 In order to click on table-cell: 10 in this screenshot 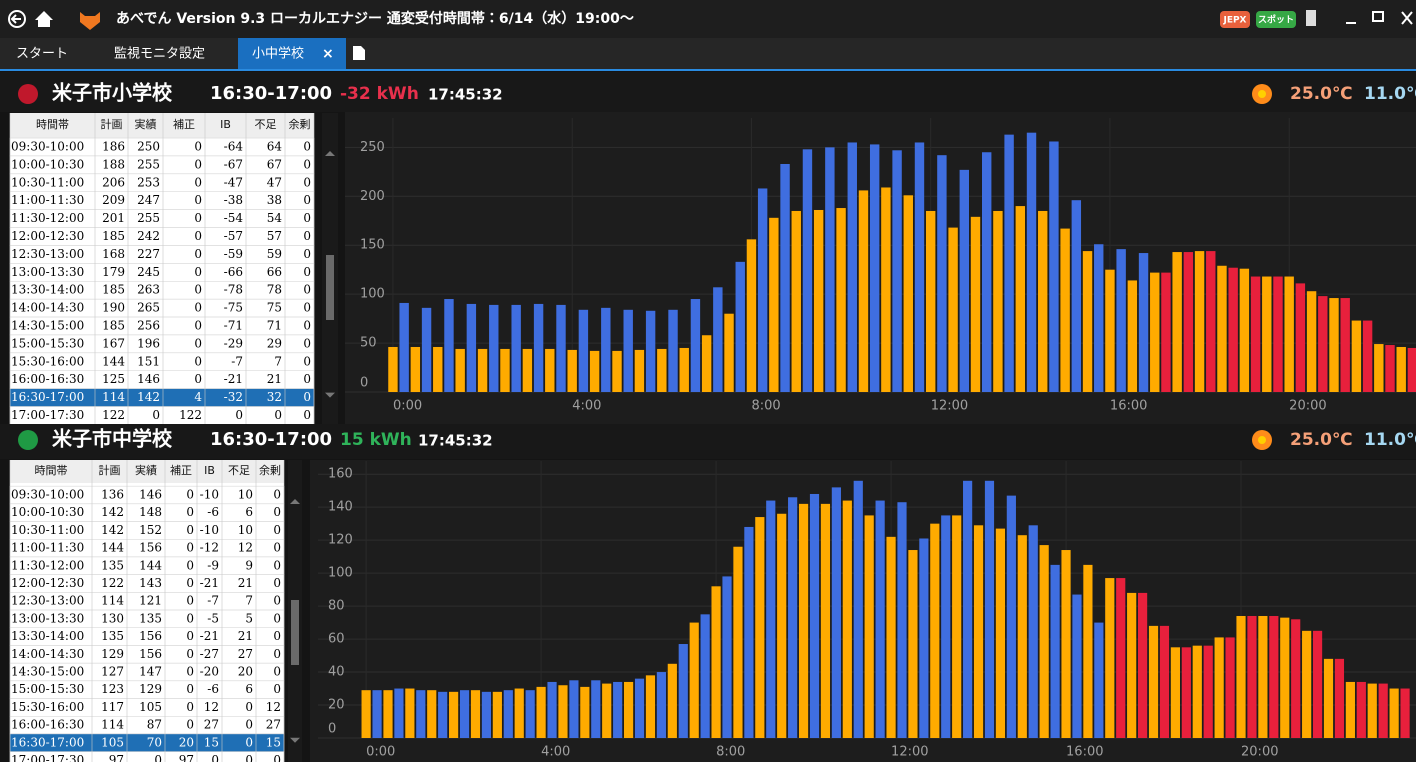, I will do `click(245, 495)`.